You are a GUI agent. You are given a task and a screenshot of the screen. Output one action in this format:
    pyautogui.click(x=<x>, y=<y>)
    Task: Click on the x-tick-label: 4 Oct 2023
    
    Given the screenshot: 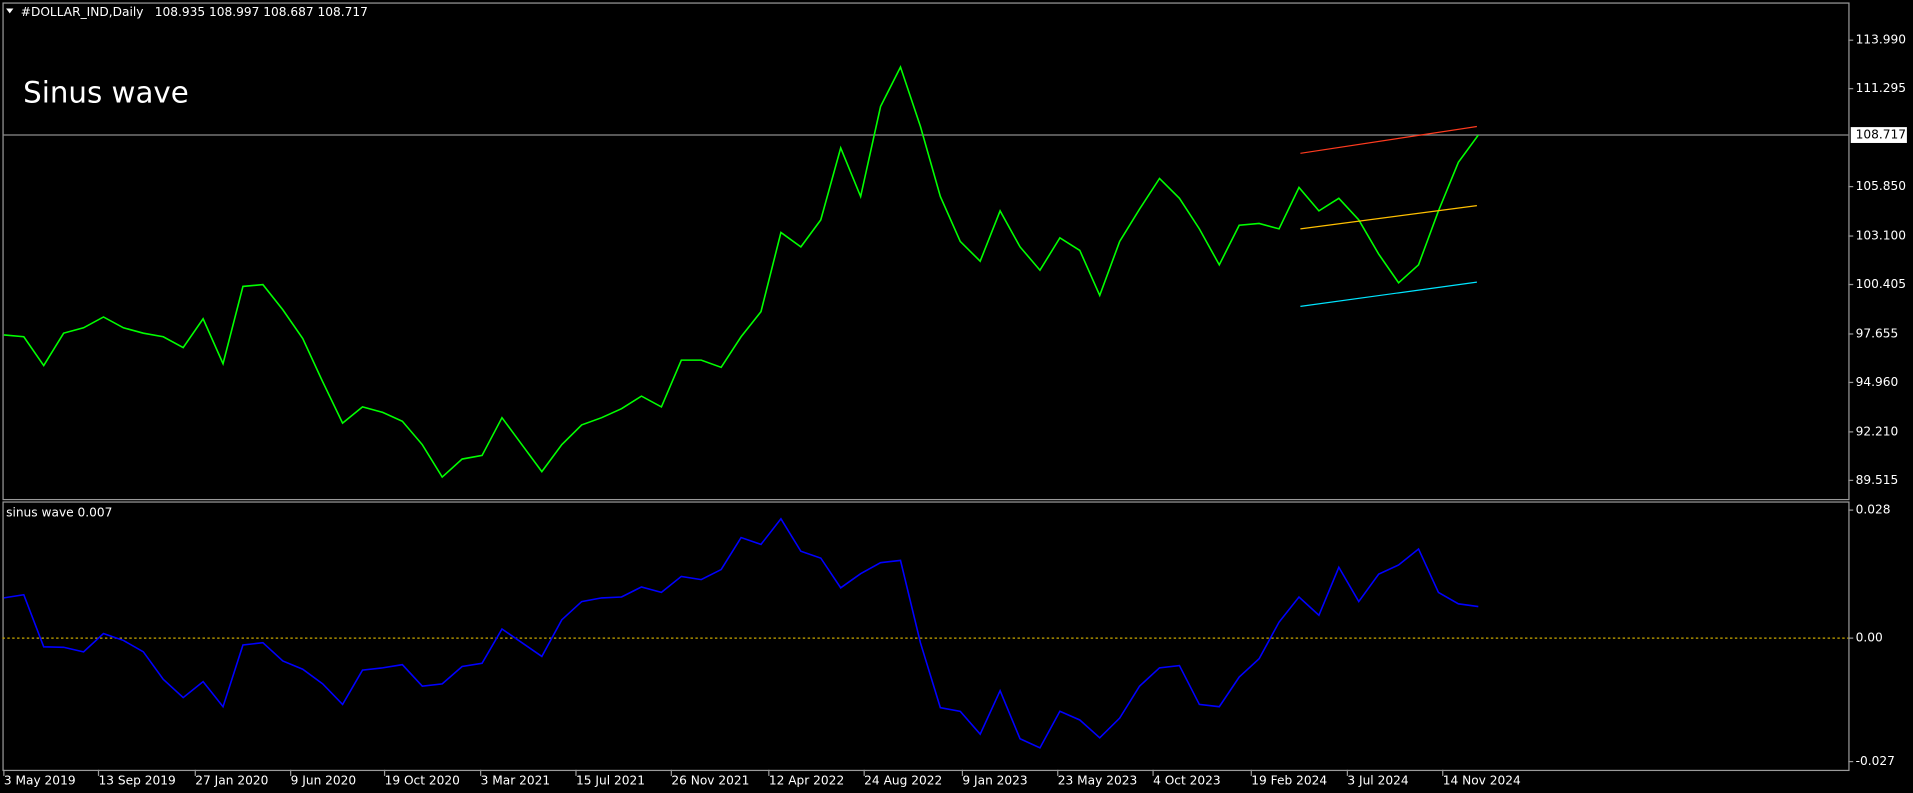 What is the action you would take?
    pyautogui.click(x=1187, y=780)
    